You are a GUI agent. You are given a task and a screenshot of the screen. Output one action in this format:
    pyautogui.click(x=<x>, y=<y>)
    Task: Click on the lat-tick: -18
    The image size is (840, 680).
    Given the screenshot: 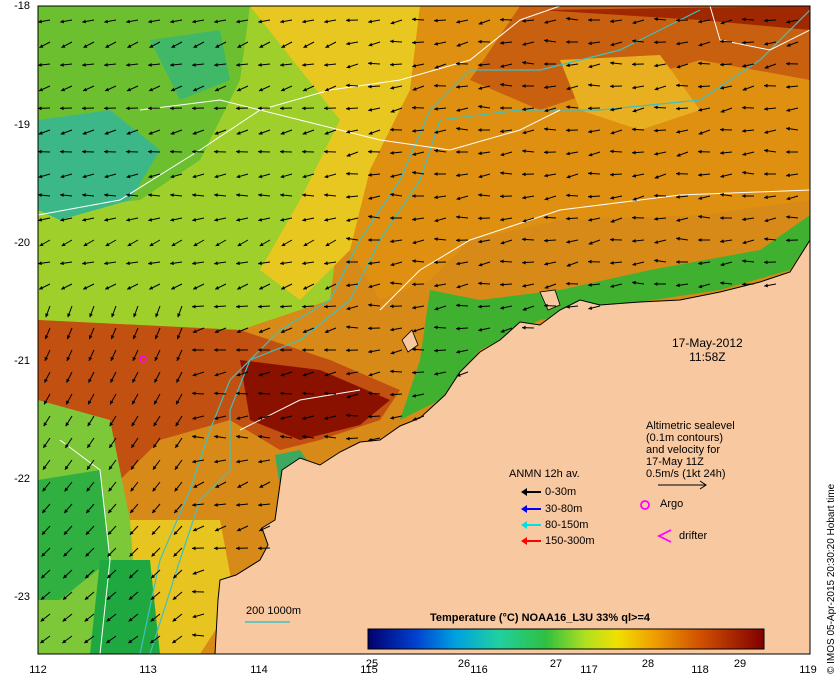 What is the action you would take?
    pyautogui.click(x=22, y=6)
    